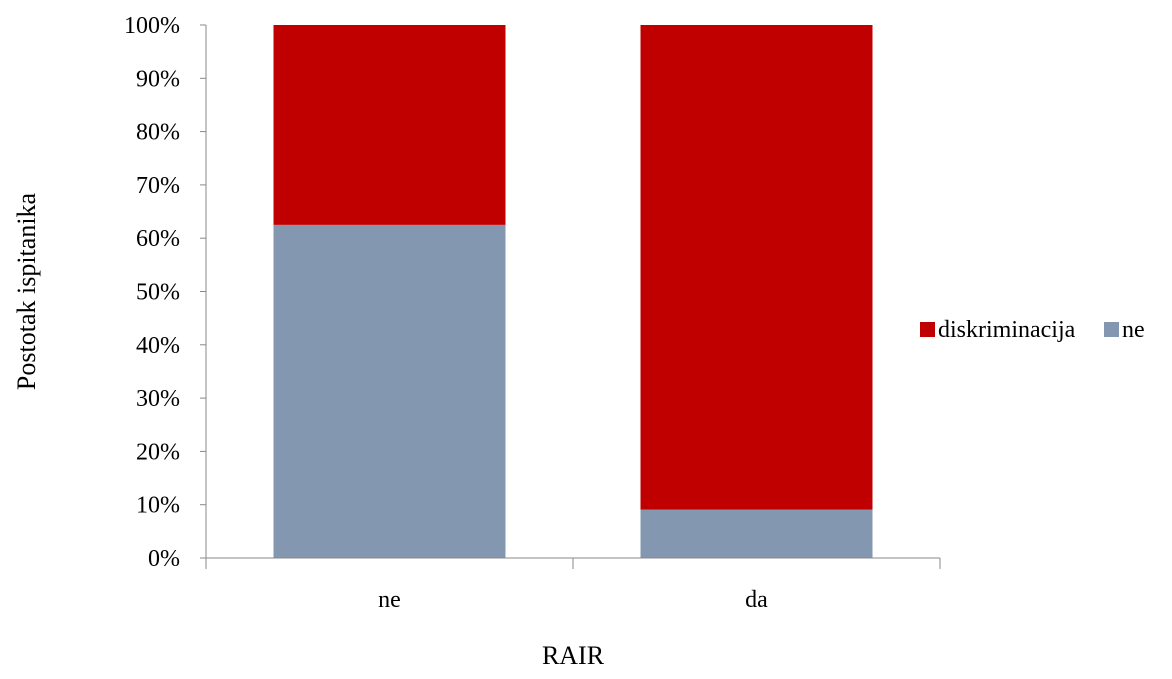 Image resolution: width=1172 pixels, height=679 pixels. Describe the element at coordinates (1007, 330) in the screenshot. I see `legend-label: diskriminacija` at that location.